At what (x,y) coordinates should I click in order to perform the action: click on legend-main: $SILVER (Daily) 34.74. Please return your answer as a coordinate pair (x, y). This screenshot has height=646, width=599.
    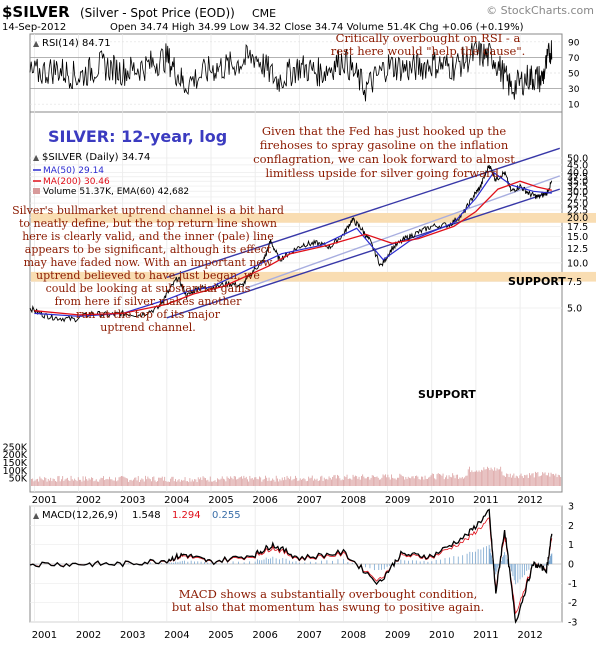
    Looking at the image, I should click on (96, 157).